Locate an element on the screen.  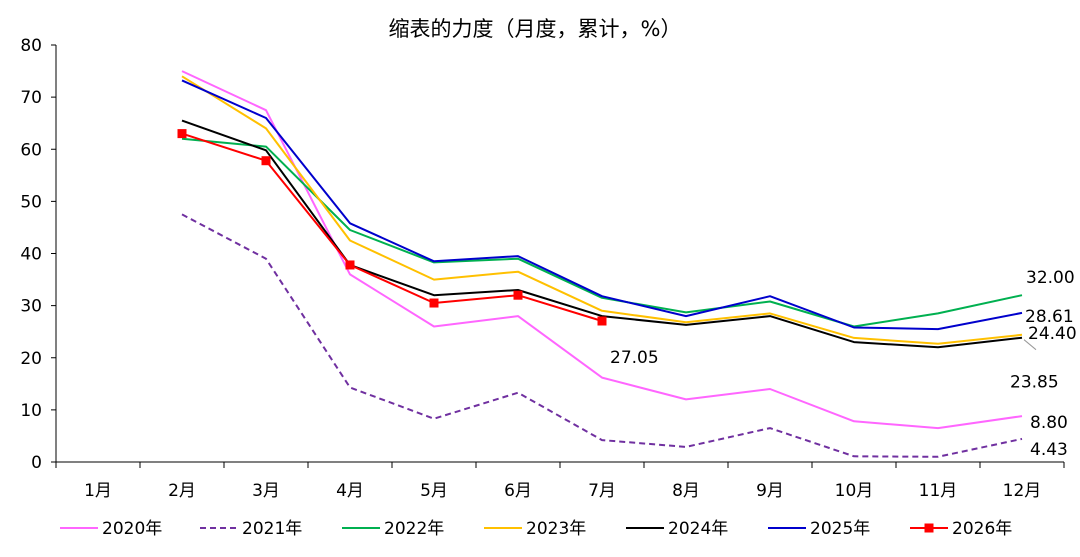
legend-label: 2024年 is located at coordinates (698, 529).